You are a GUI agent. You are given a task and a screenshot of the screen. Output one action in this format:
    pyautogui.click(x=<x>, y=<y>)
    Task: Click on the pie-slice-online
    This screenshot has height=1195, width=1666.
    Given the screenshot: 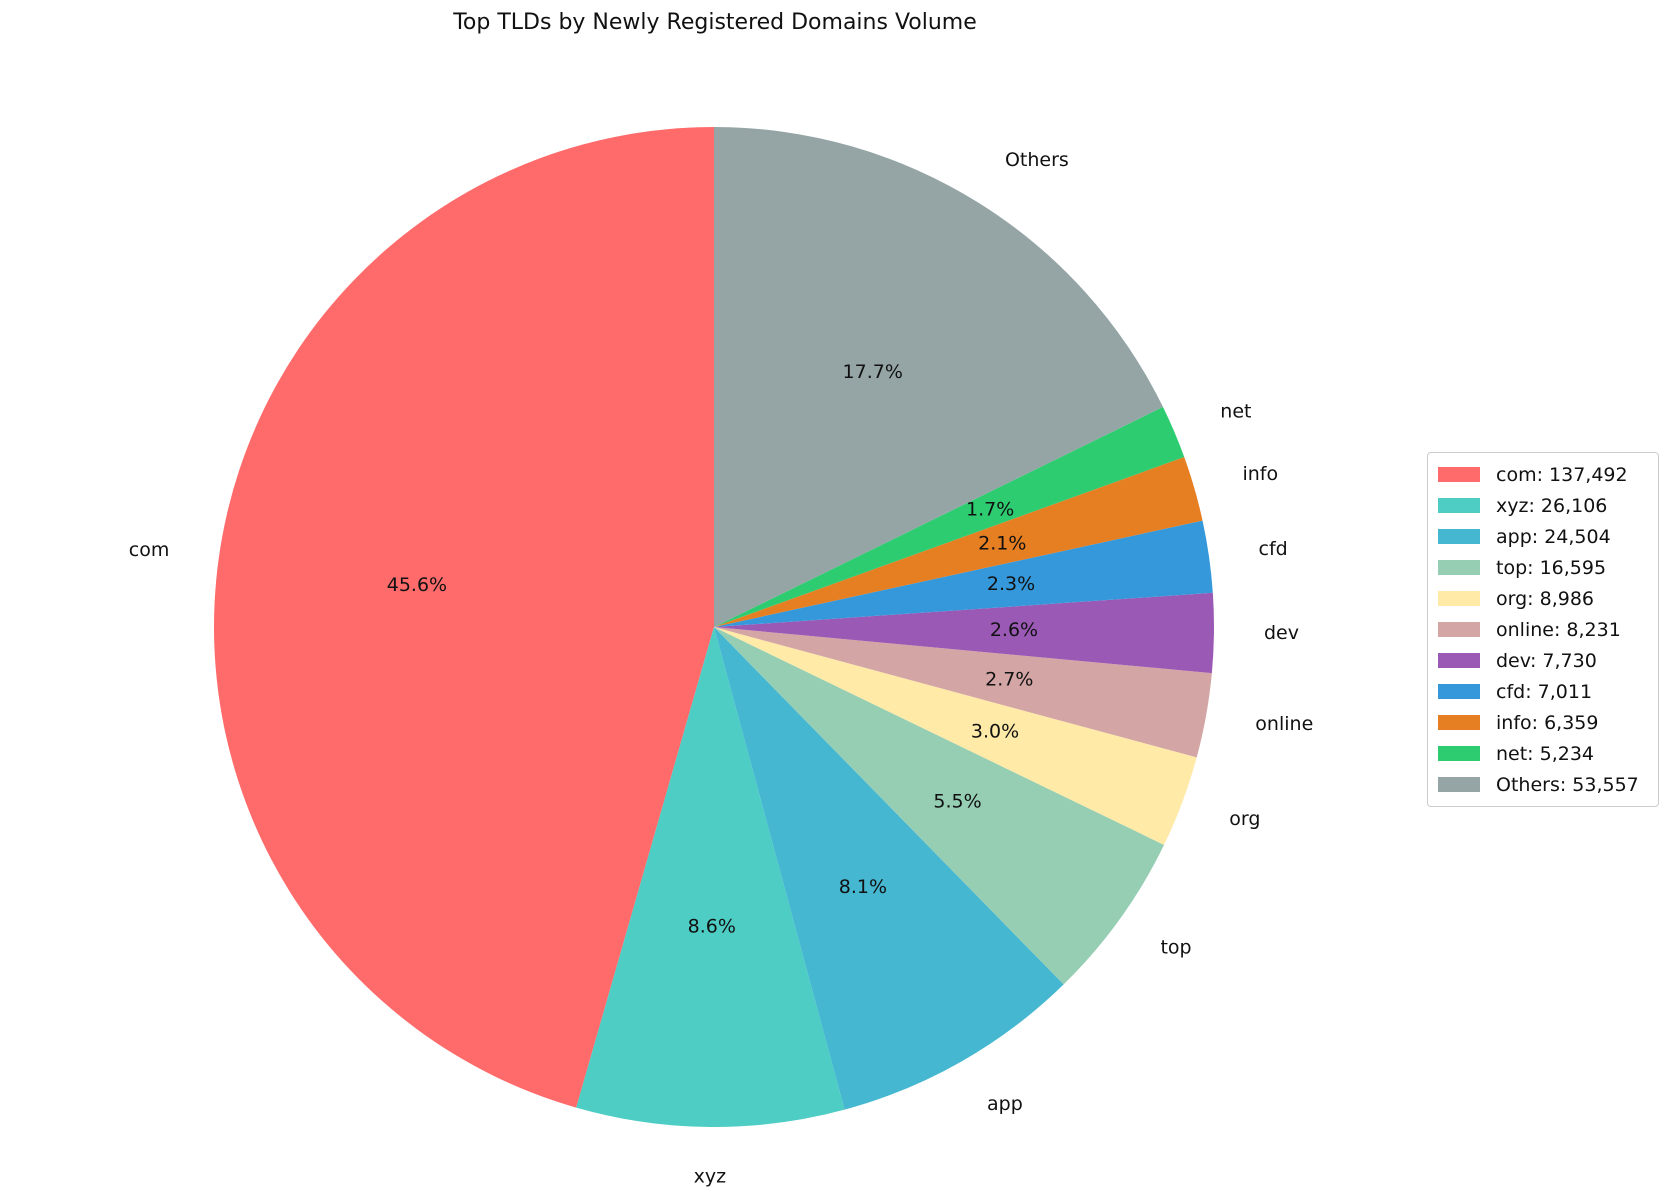 What is the action you would take?
    pyautogui.click(x=963, y=692)
    